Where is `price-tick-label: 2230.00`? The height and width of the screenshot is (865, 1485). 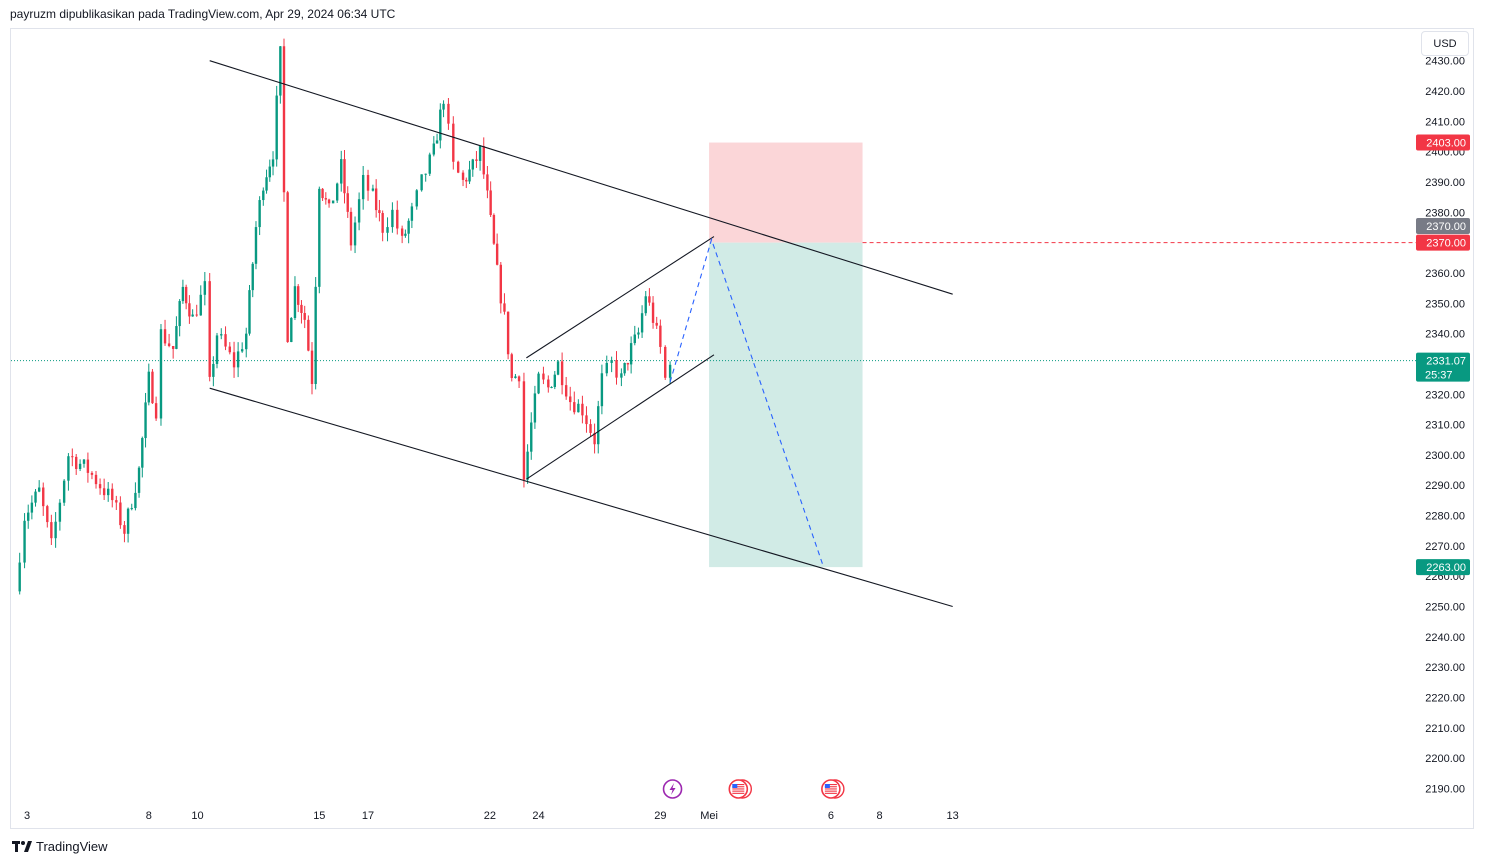
price-tick-label: 2230.00 is located at coordinates (1445, 668).